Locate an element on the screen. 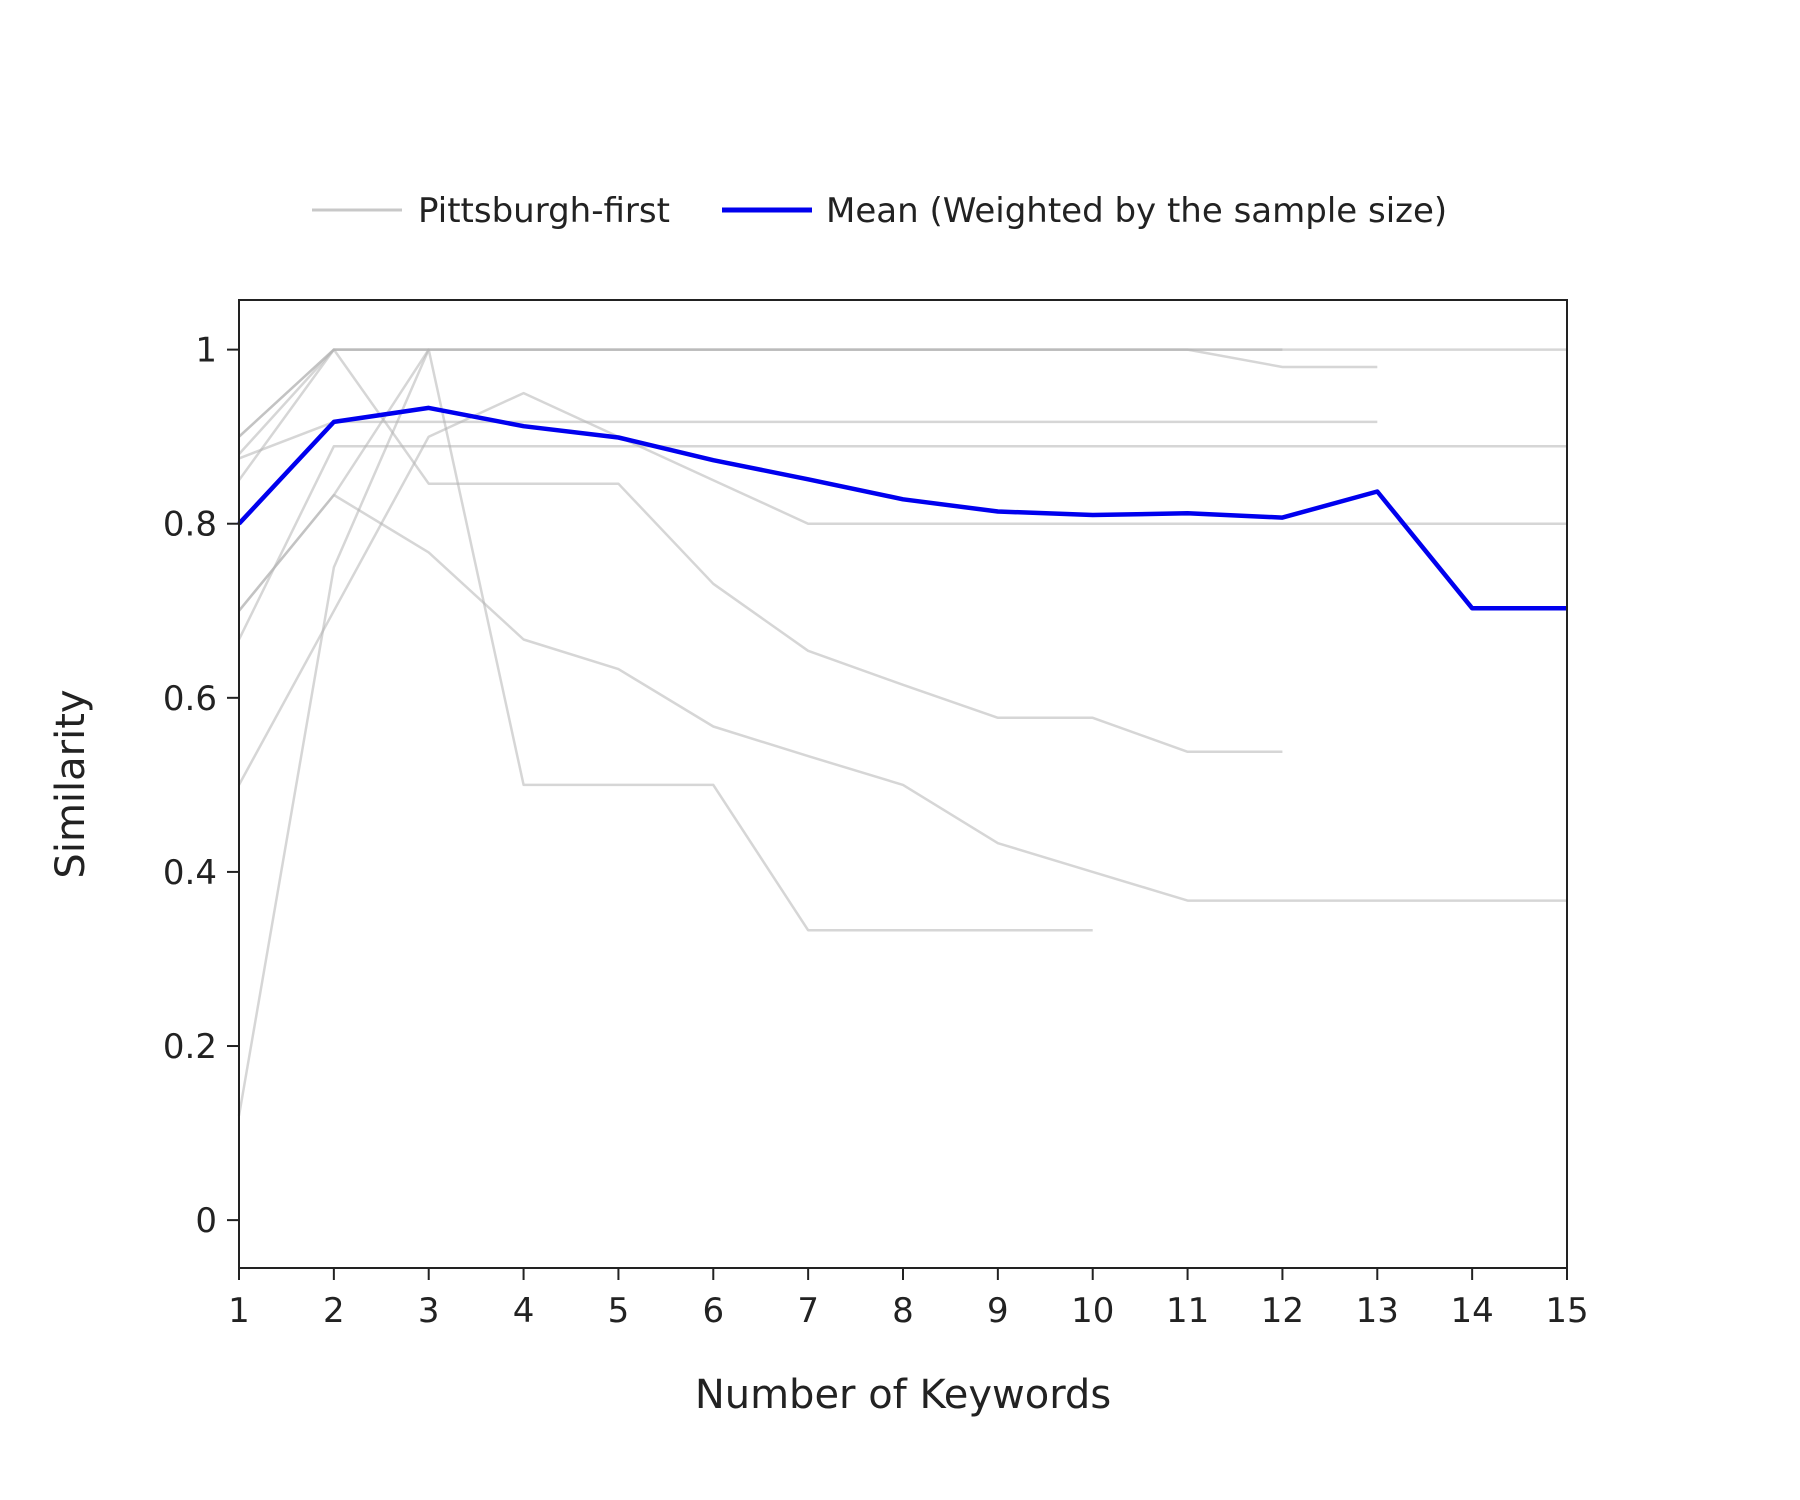  mean-series is located at coordinates (902, 508).